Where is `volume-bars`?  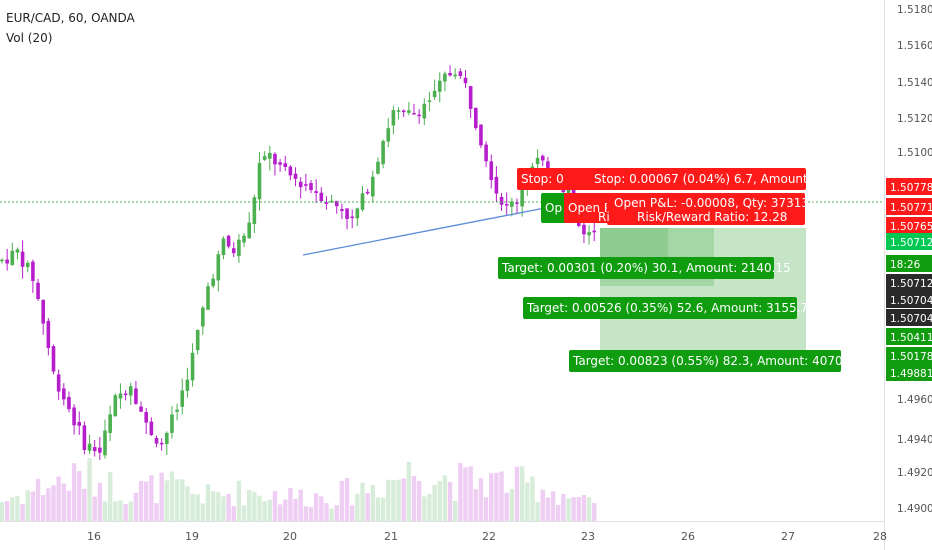 volume-bars is located at coordinates (298, 489).